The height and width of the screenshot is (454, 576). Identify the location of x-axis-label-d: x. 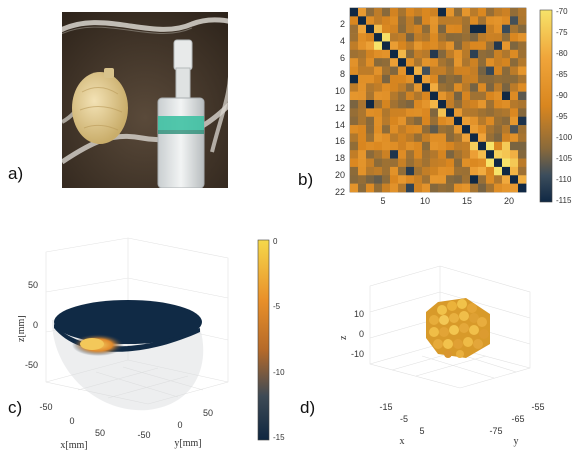
(402, 441).